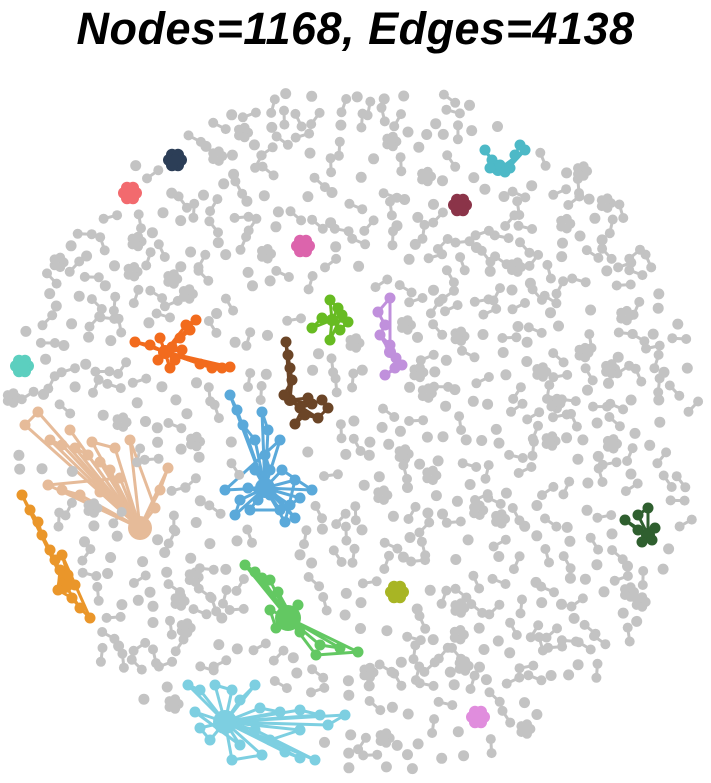 This screenshot has height=783, width=711. What do you see at coordinates (280, 510) in the screenshot?
I see `cluster-sky-blue-node` at bounding box center [280, 510].